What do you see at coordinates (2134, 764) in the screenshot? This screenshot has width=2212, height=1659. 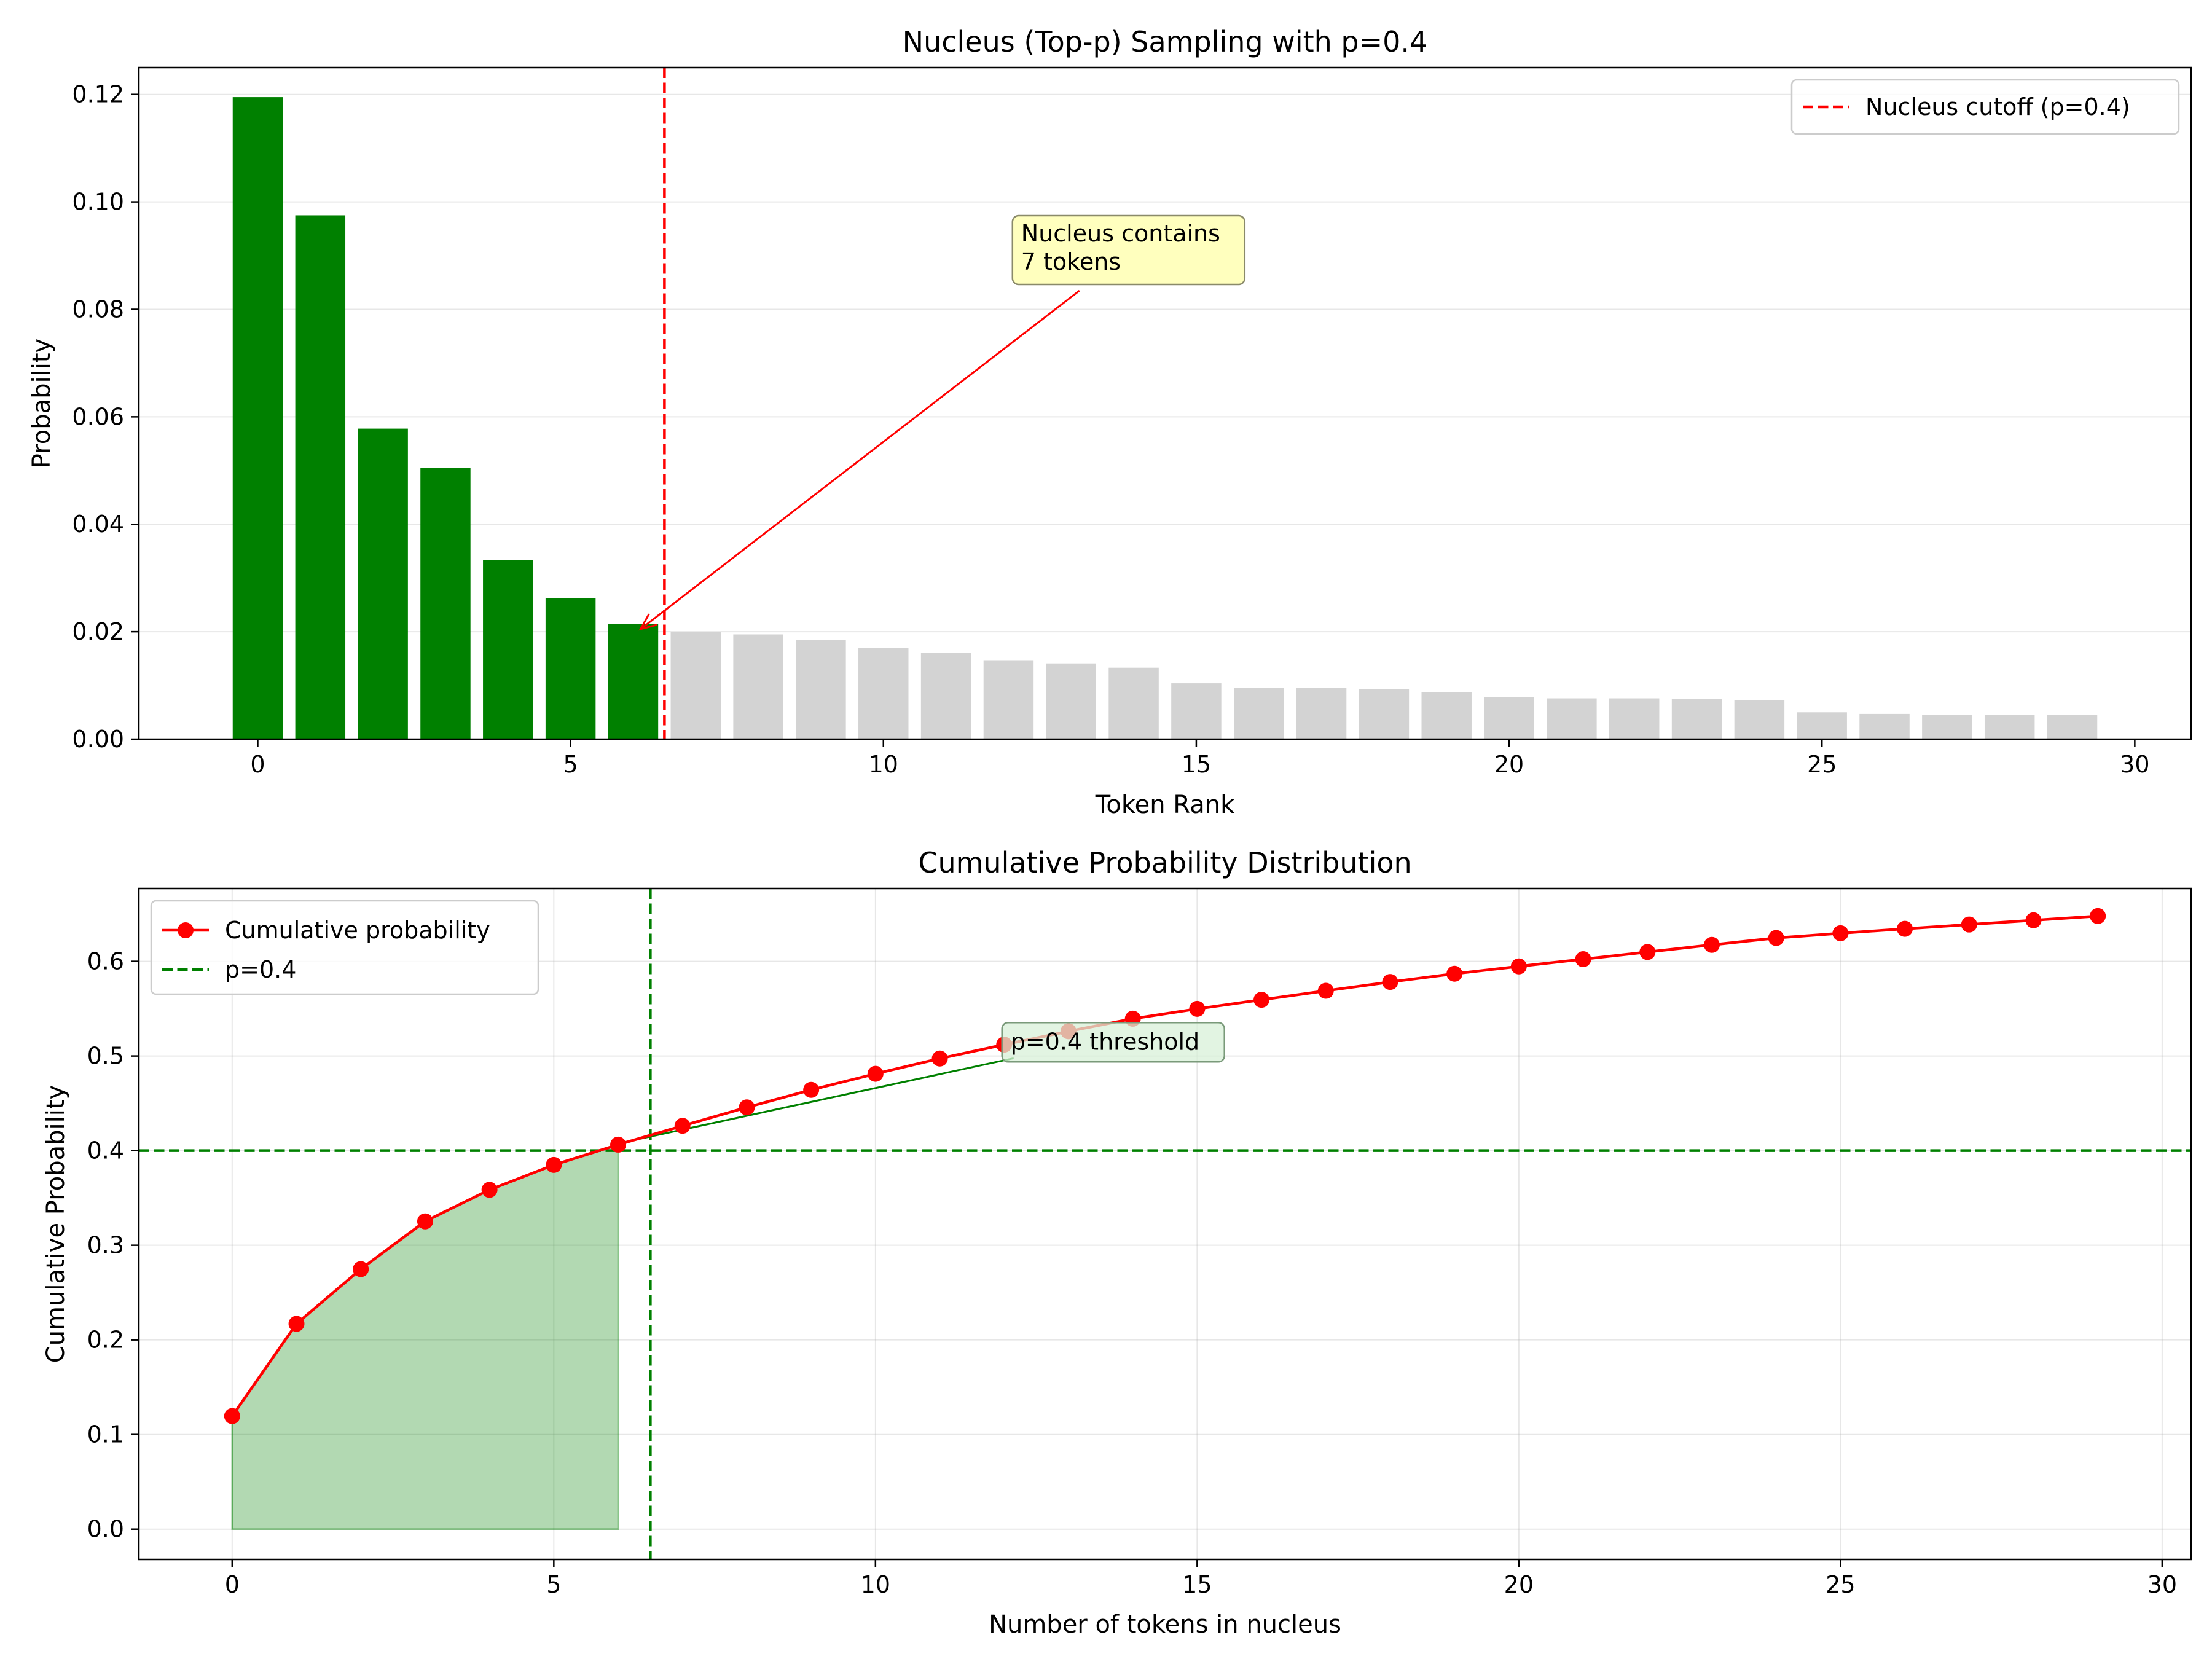 I see `x-tick-label: 30` at bounding box center [2134, 764].